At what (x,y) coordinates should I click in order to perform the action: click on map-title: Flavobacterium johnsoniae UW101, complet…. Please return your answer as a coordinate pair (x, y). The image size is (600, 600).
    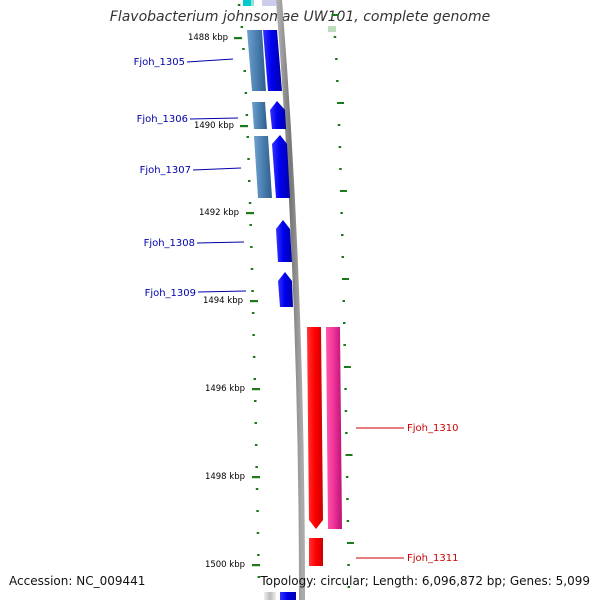
    Looking at the image, I should click on (300, 17).